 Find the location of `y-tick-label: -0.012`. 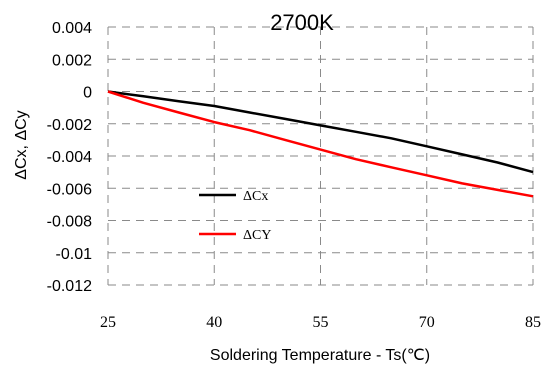

y-tick-label: -0.012 is located at coordinates (69, 286).